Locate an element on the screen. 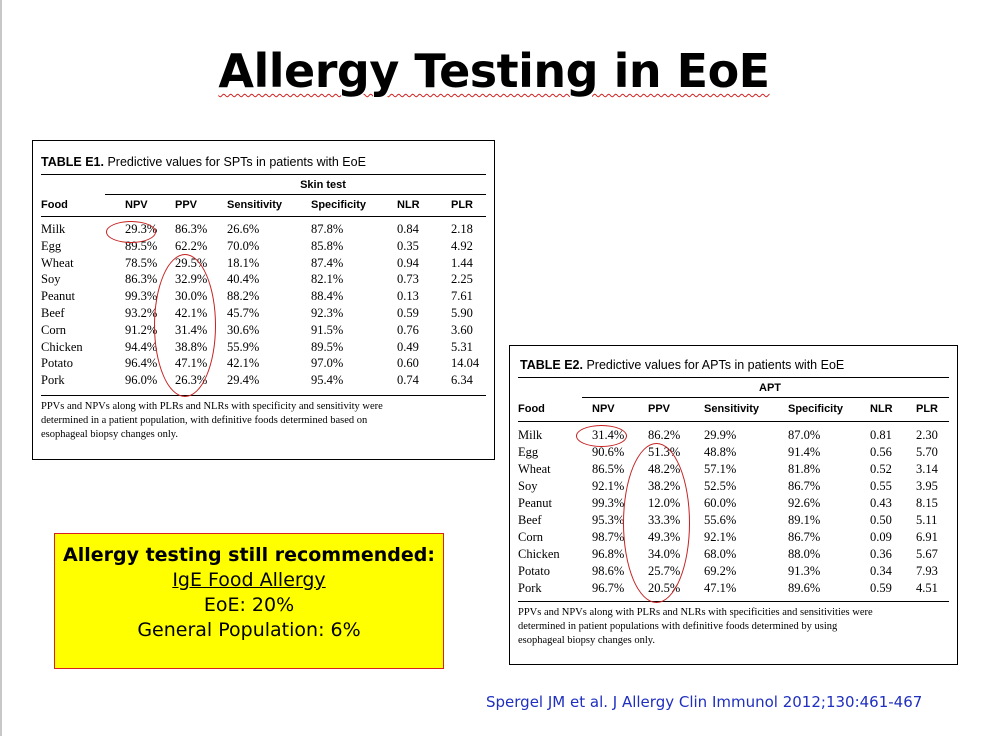  table-e1-col-header: PPV is located at coordinates (186, 205).